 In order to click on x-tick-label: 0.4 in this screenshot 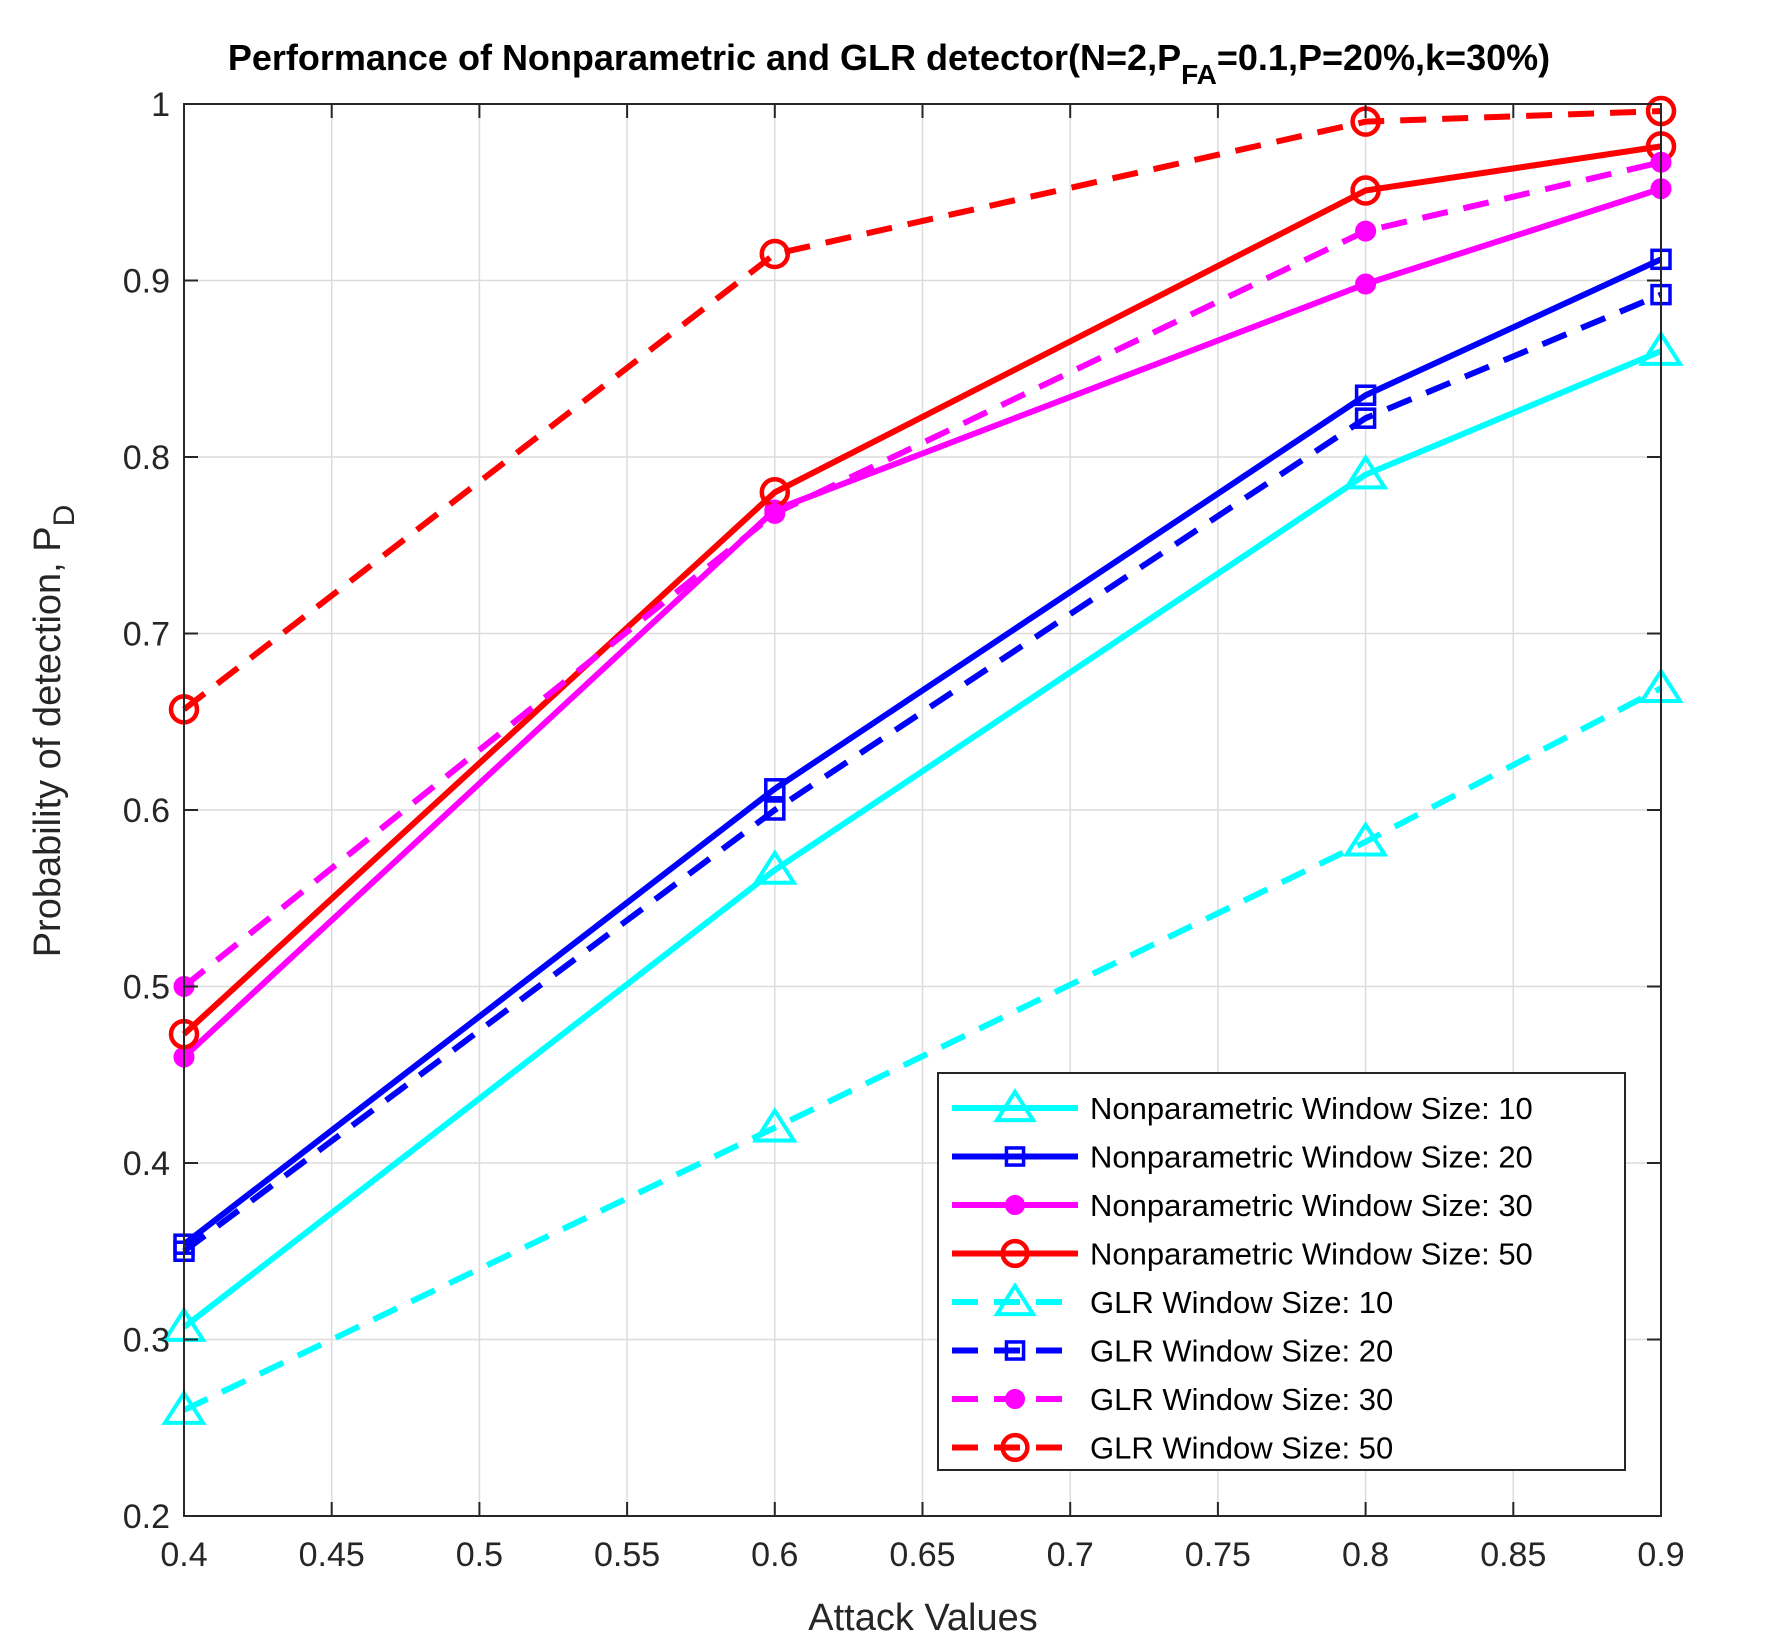, I will do `click(183, 1555)`.